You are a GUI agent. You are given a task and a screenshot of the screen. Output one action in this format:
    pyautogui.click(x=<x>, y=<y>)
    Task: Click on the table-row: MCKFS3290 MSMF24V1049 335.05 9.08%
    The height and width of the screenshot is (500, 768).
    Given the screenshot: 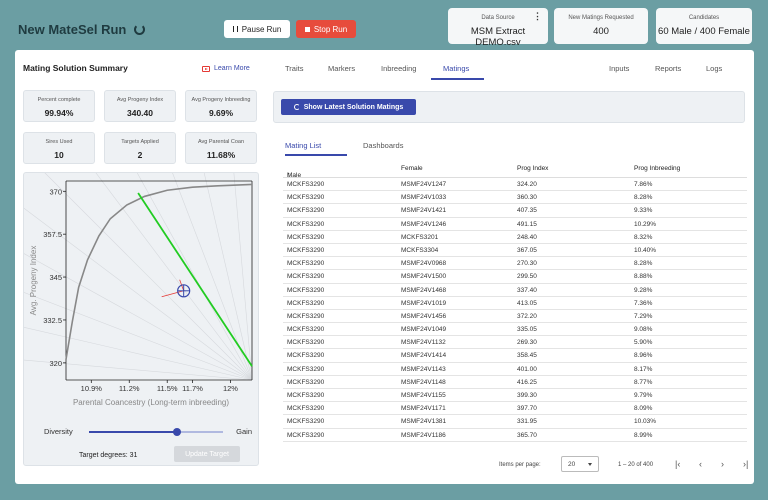 What is the action you would take?
    pyautogui.click(x=515, y=330)
    